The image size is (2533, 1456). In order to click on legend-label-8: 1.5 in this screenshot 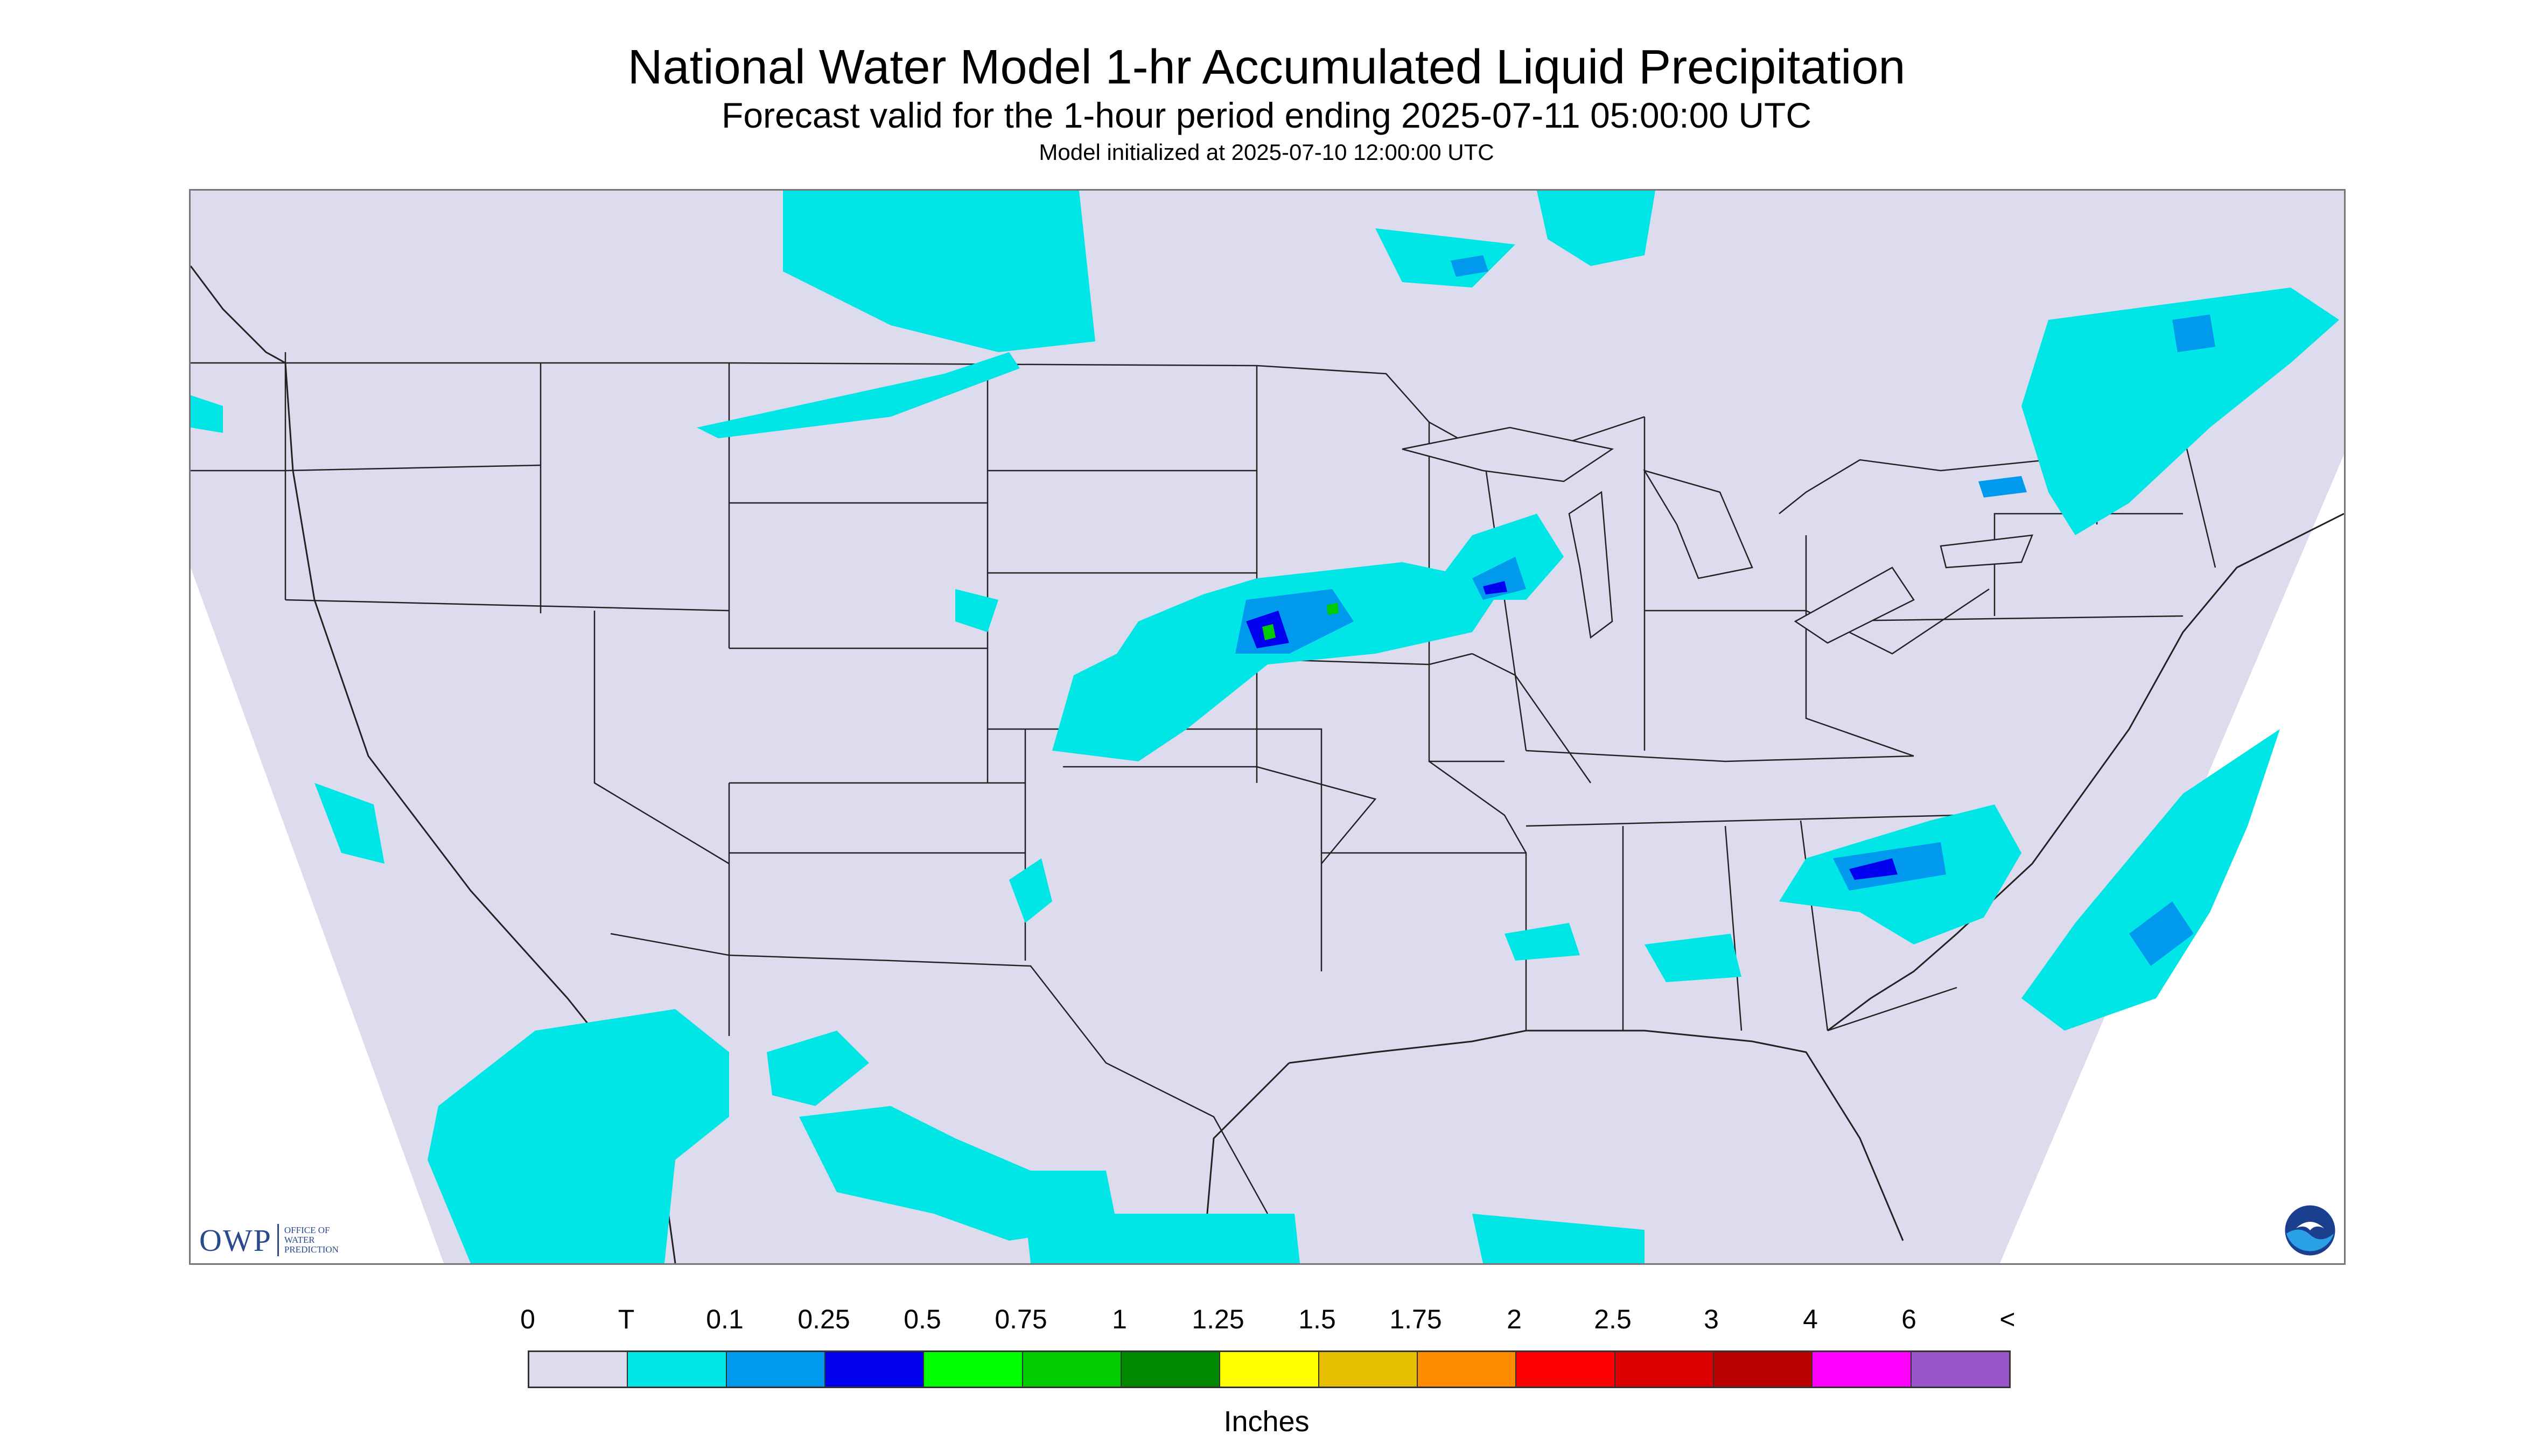, I will do `click(1317, 1319)`.